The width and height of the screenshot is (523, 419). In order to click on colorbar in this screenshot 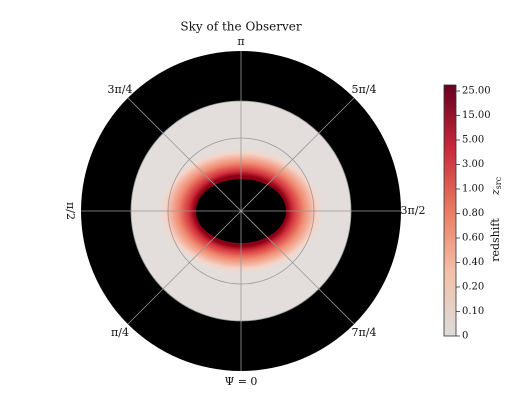, I will do `click(450, 210)`.